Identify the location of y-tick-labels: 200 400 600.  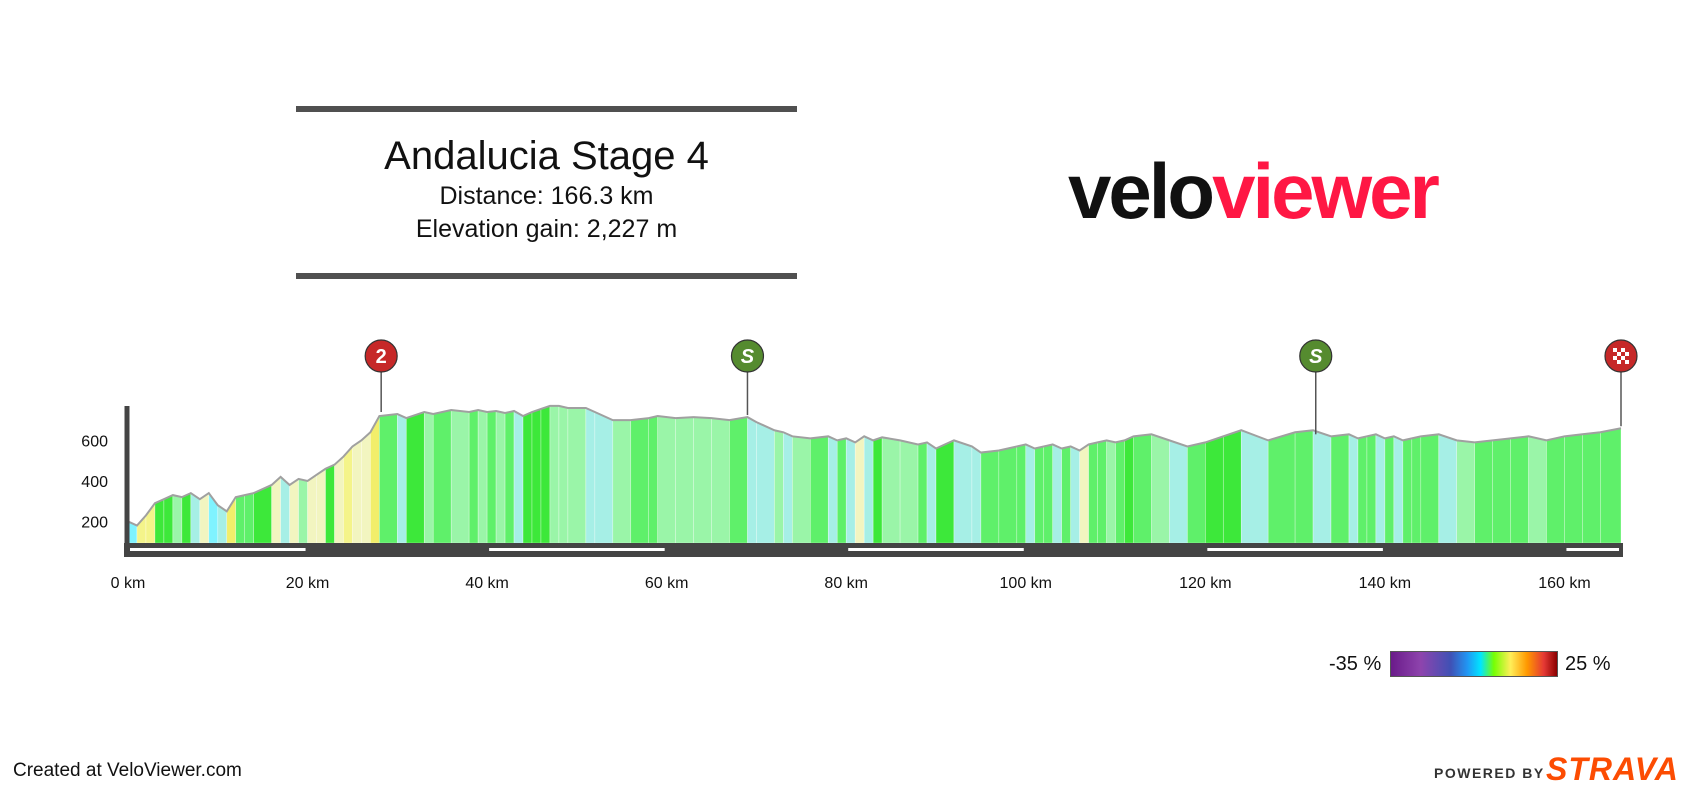
(94, 482).